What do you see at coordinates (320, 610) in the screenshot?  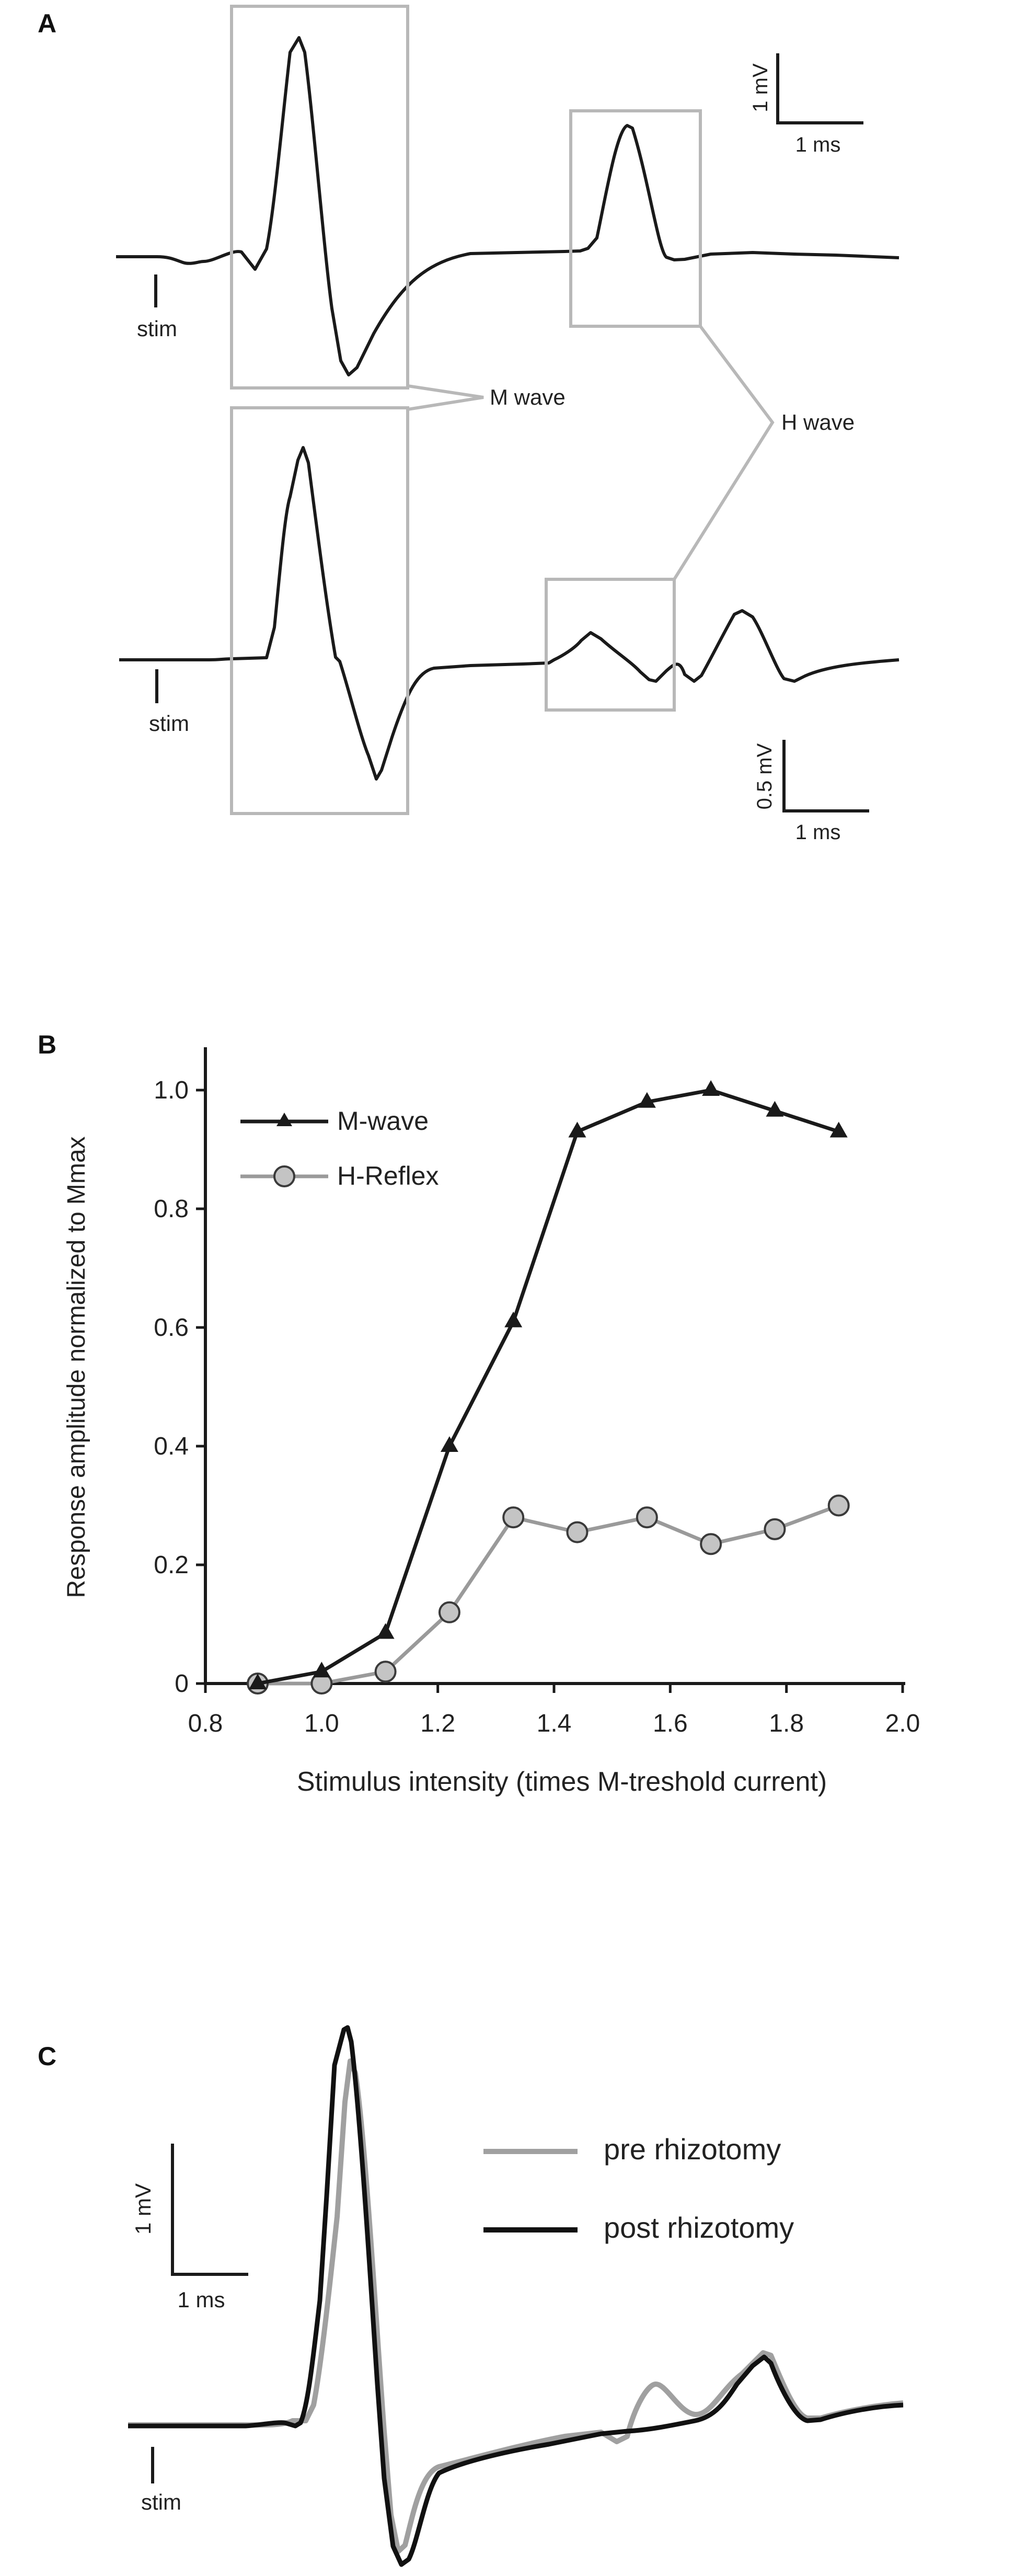 I see `m-wave-box-bottom` at bounding box center [320, 610].